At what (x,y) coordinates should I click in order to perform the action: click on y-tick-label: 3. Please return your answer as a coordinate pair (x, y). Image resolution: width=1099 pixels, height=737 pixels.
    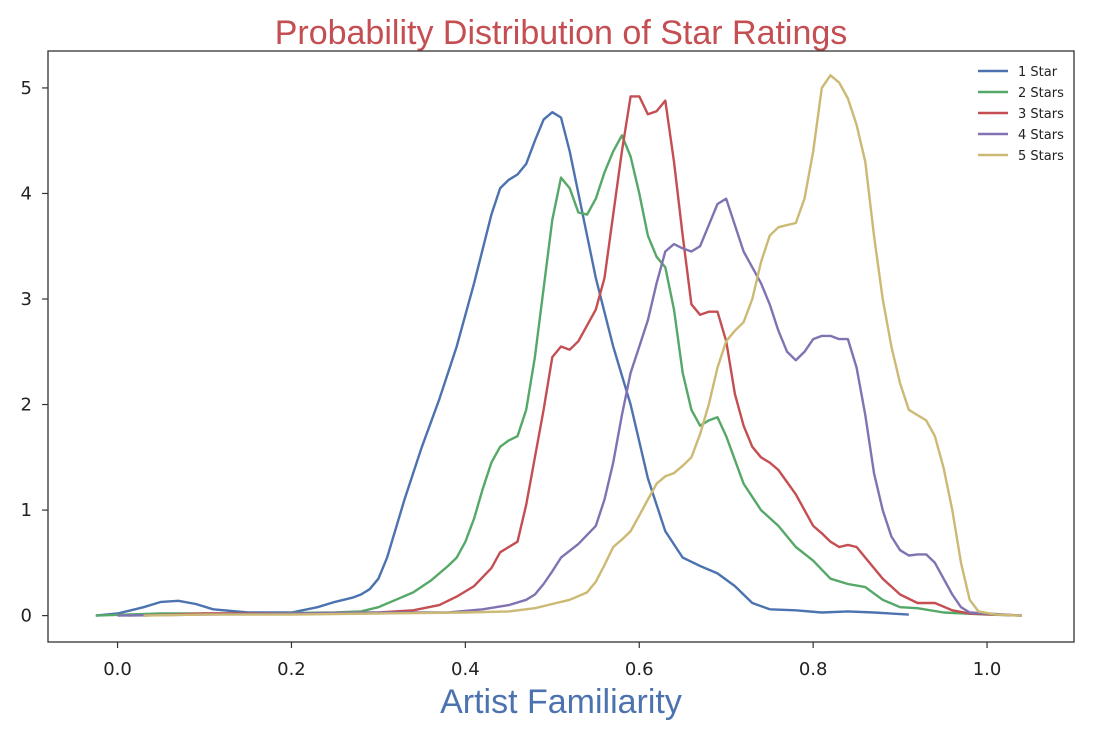
    Looking at the image, I should click on (26, 299).